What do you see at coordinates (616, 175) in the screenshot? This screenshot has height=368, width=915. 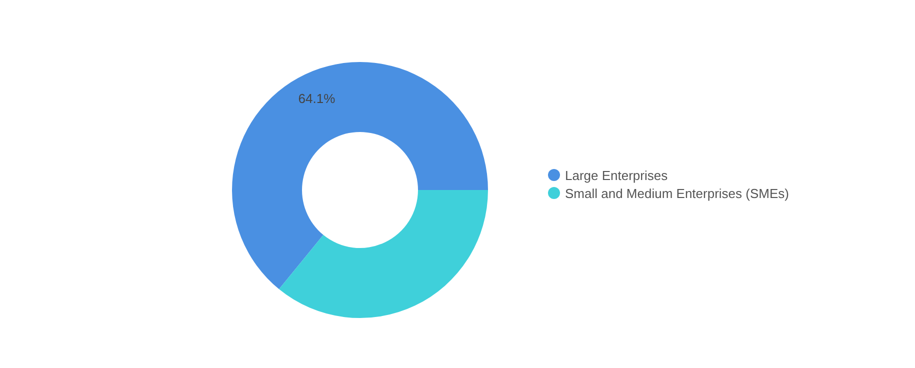 I see `legend-label: Large Enterprises` at bounding box center [616, 175].